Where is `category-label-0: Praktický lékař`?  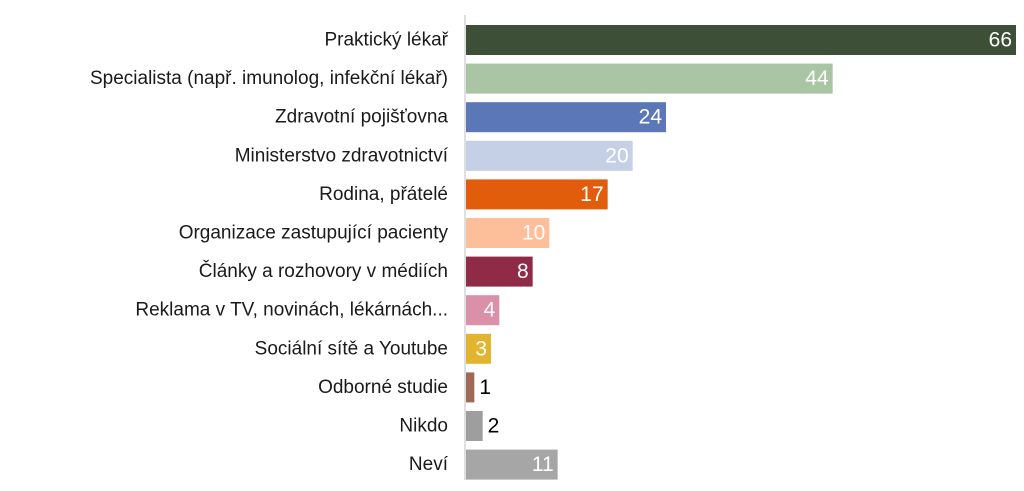
category-label-0: Praktický lékař is located at coordinates (386, 40).